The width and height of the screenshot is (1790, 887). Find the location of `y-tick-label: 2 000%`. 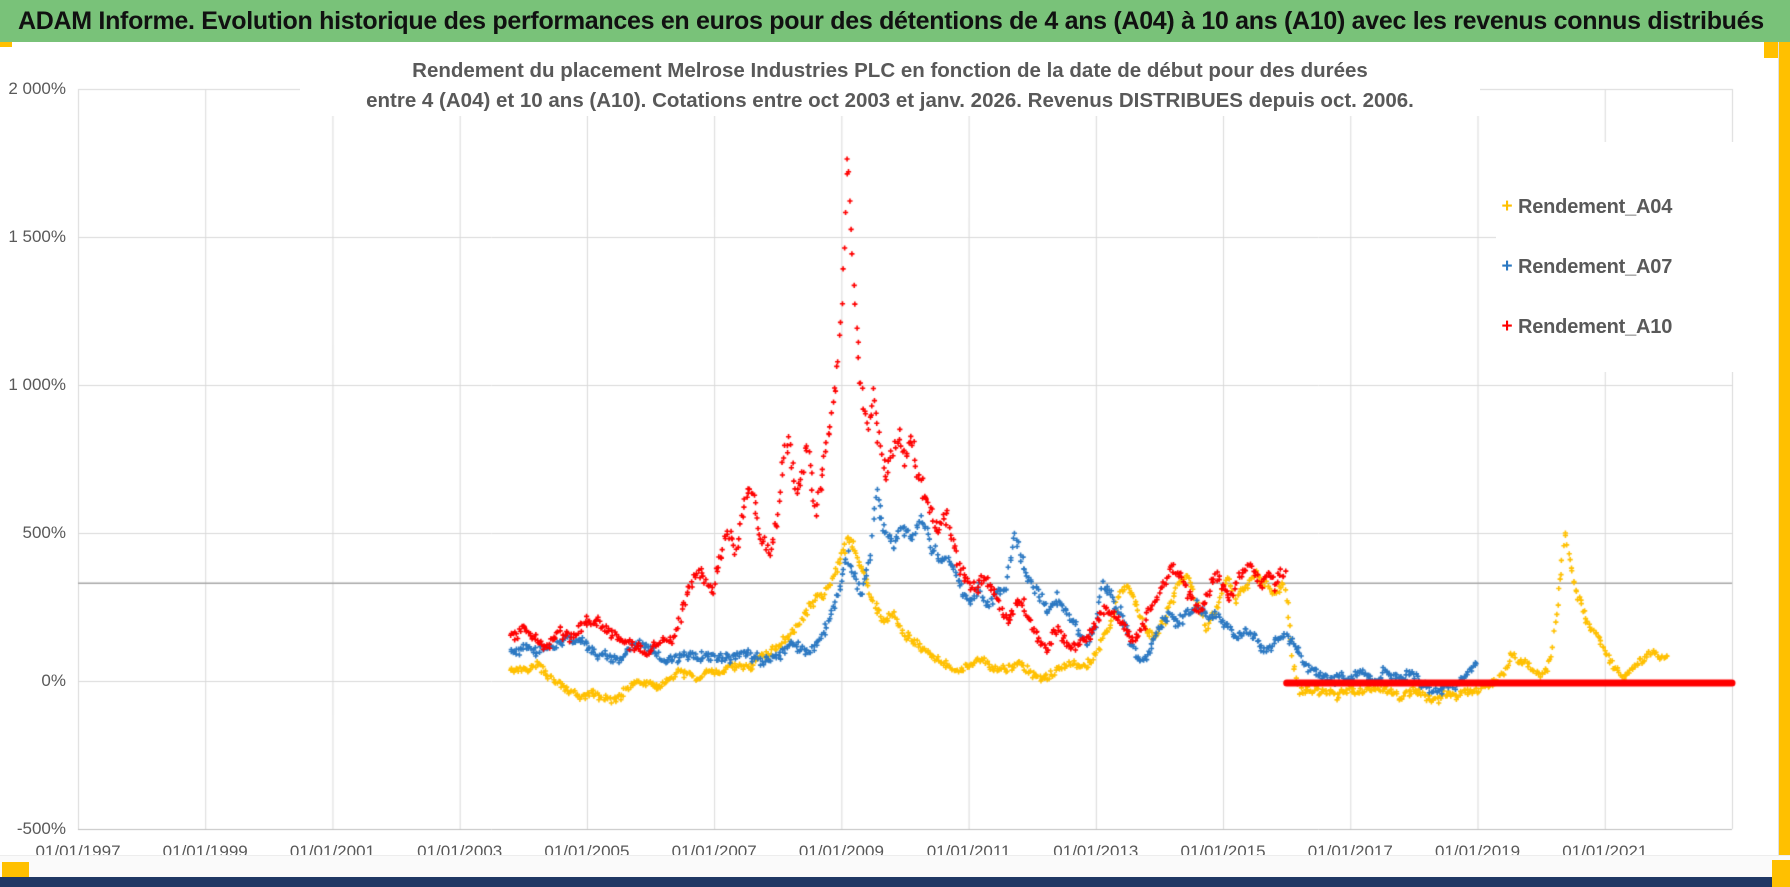

y-tick-label: 2 000% is located at coordinates (37, 88).